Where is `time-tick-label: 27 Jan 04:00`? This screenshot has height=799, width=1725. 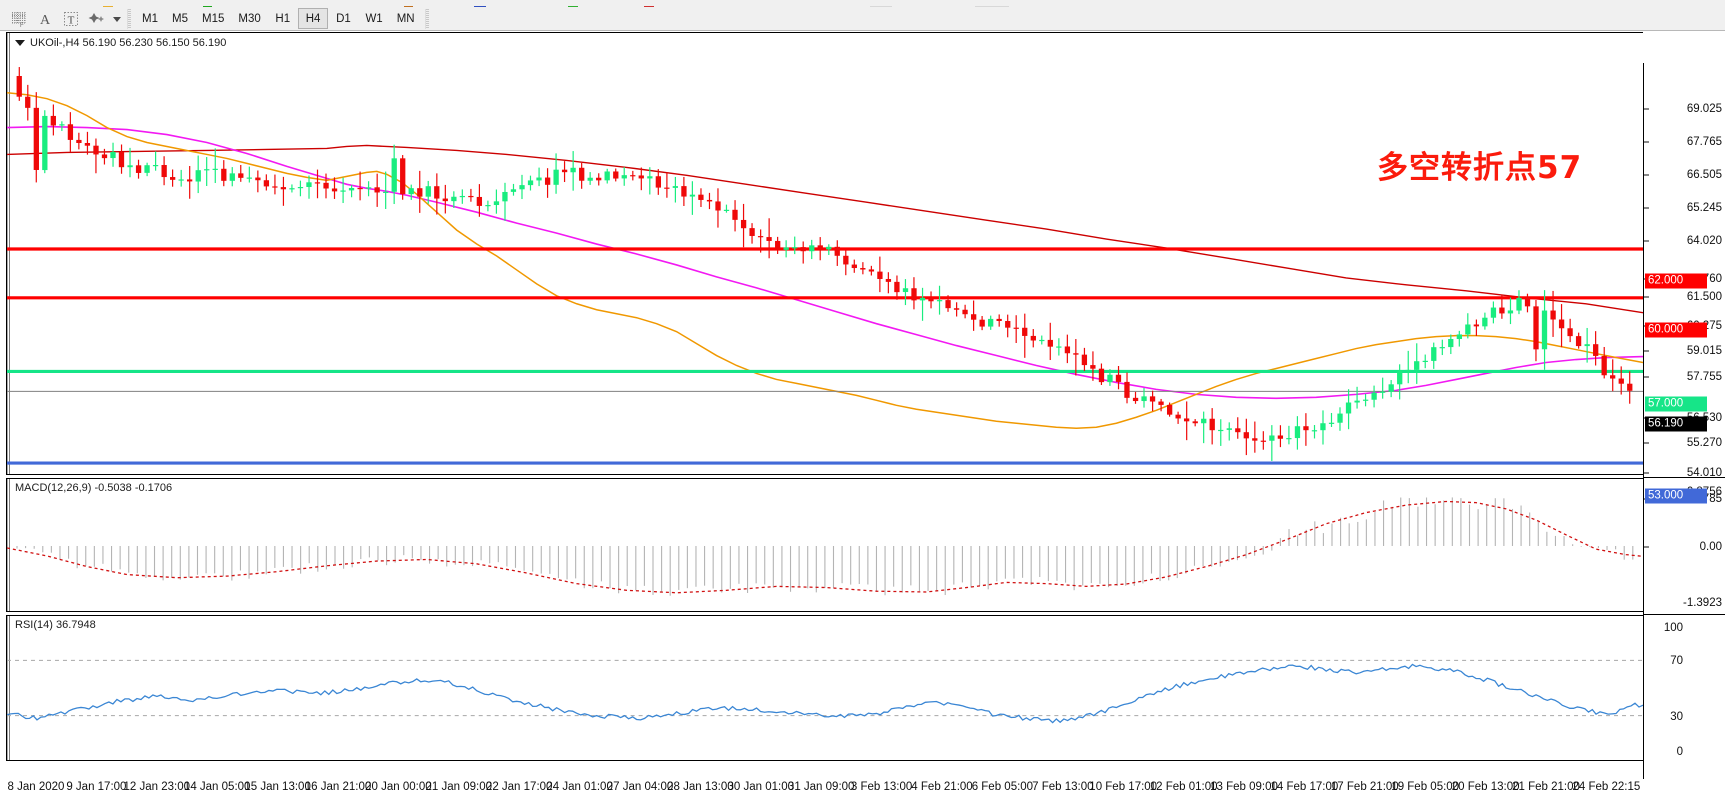
time-tick-label: 27 Jan 04:00 is located at coordinates (640, 787).